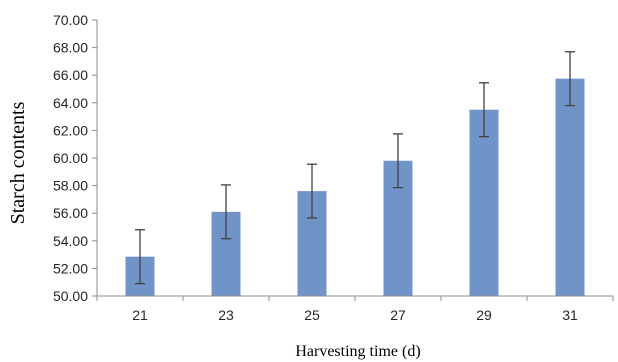 The image size is (618, 362). I want to click on y-tick-label: 70.00, so click(70, 20).